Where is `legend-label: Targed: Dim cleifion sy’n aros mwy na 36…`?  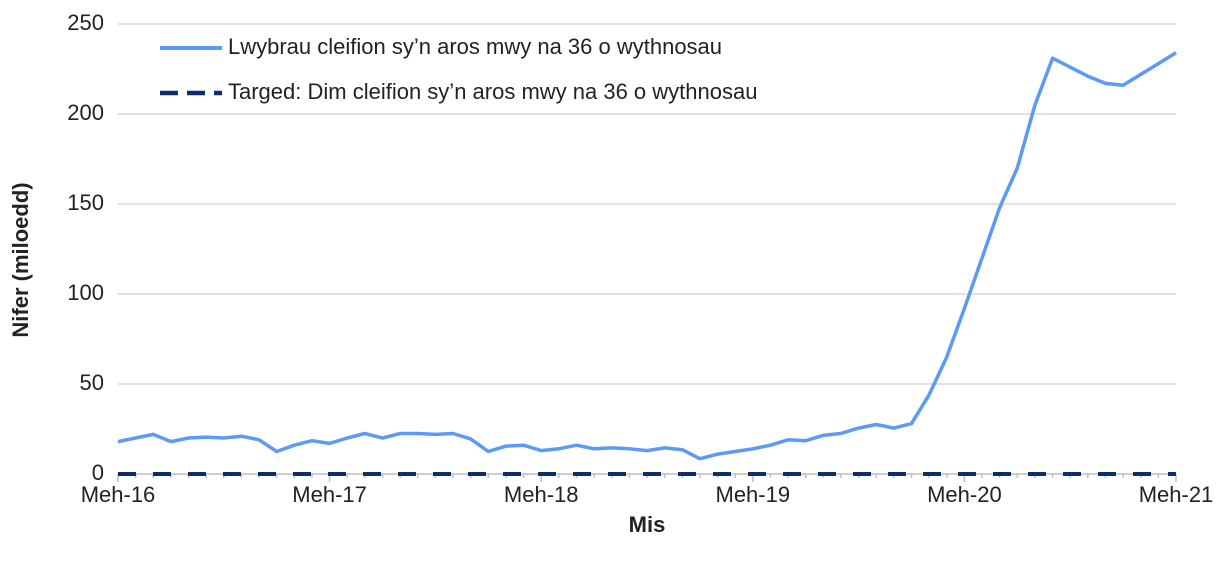
legend-label: Targed: Dim cleifion sy’n aros mwy na 36… is located at coordinates (492, 91).